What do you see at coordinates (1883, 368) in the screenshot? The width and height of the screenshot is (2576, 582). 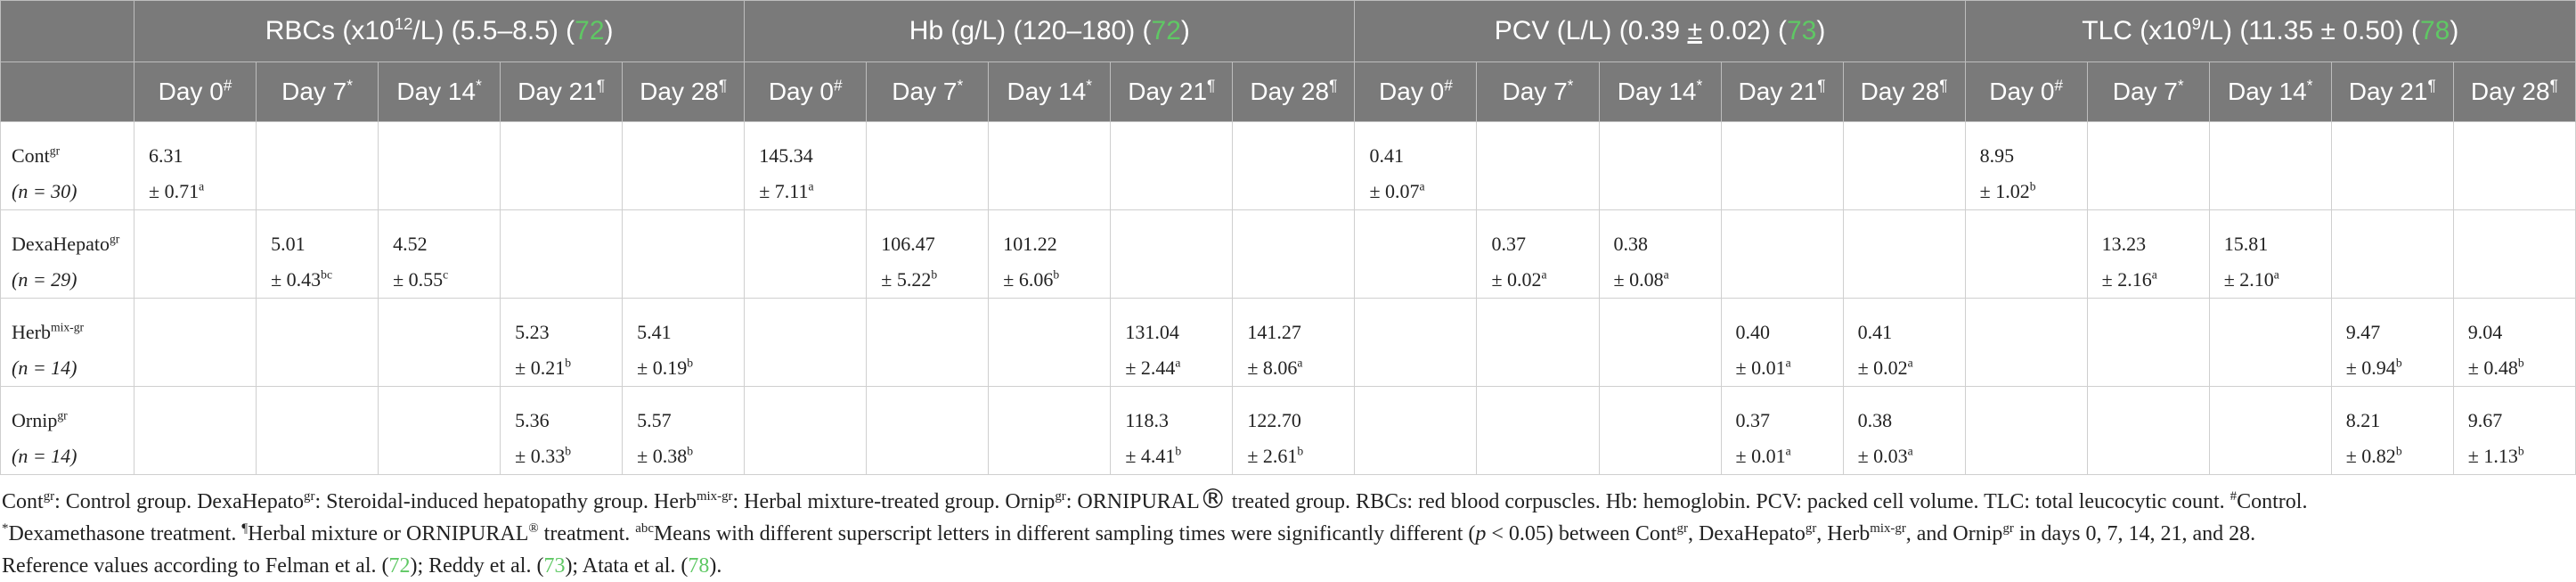 I see `cell-sd-text: ± 0.02` at bounding box center [1883, 368].